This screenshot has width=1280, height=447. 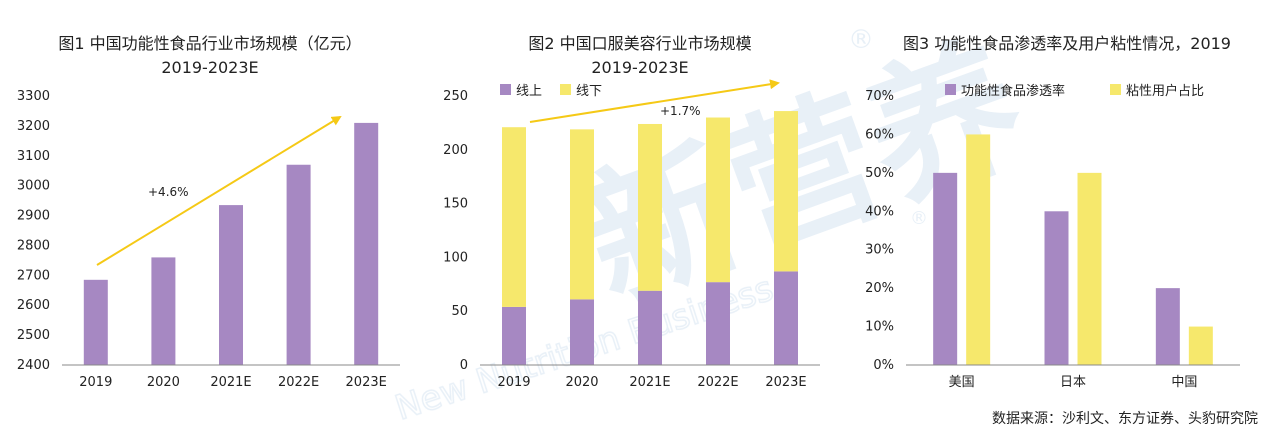 What do you see at coordinates (455, 257) in the screenshot?
I see `chart-2-y-tick: 100` at bounding box center [455, 257].